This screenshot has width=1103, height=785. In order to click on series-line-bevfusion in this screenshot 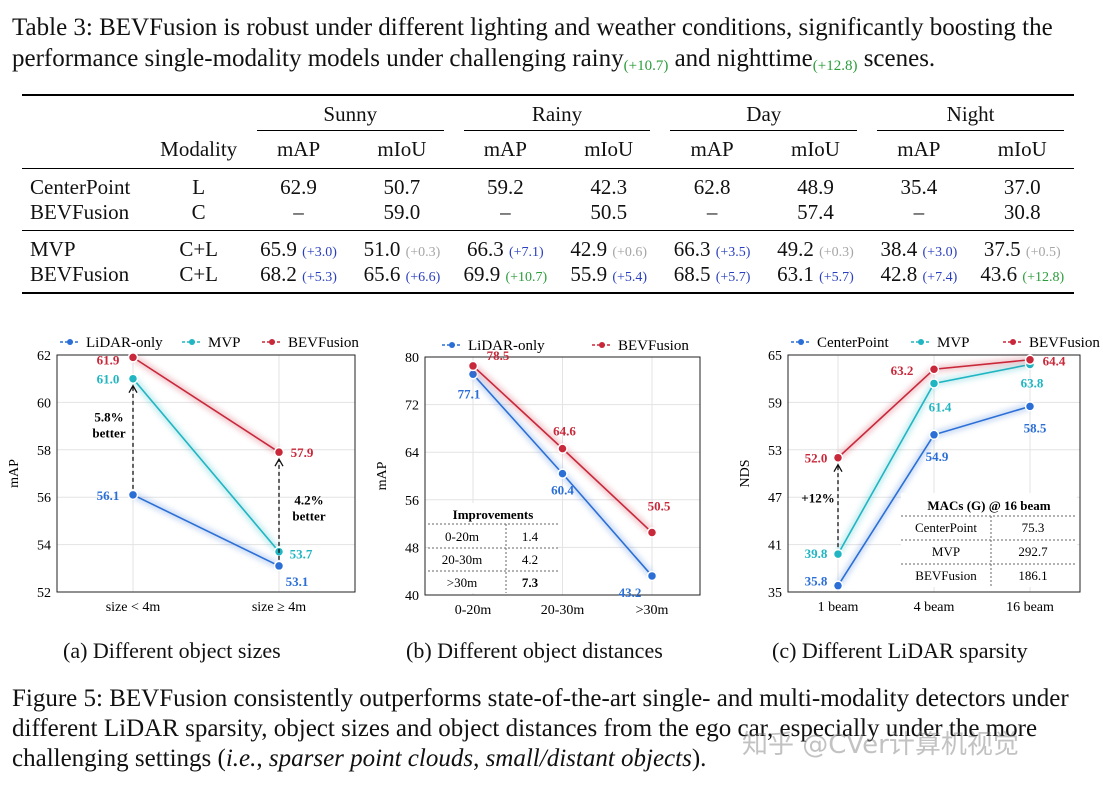, I will do `click(206, 404)`.